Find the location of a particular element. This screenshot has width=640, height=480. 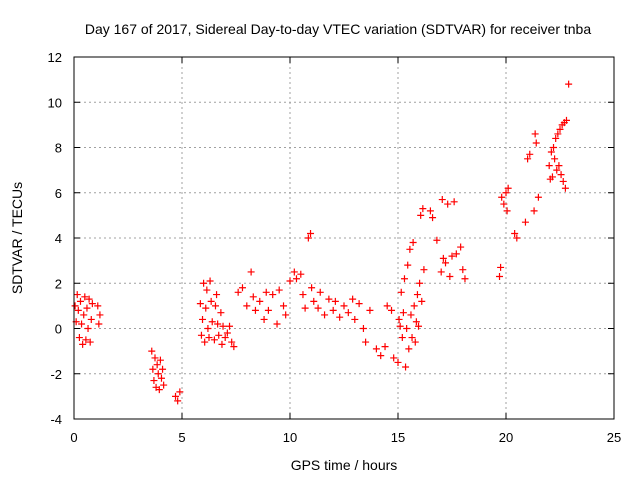

y-tick-labels: -4 -2 0 2 4 6 8 10 12 is located at coordinates (55, 238).